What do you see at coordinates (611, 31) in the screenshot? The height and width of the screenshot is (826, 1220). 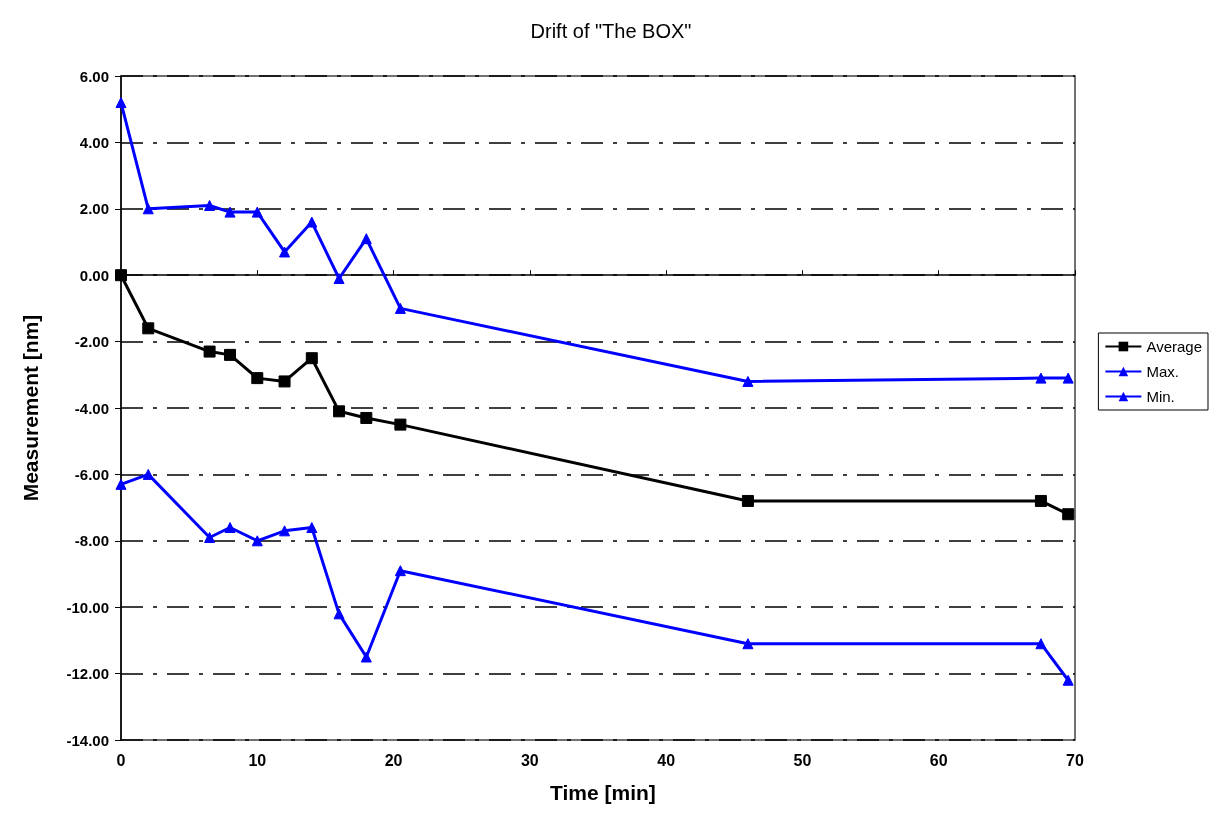 I see `chart-title: Drift of "The BOX"` at bounding box center [611, 31].